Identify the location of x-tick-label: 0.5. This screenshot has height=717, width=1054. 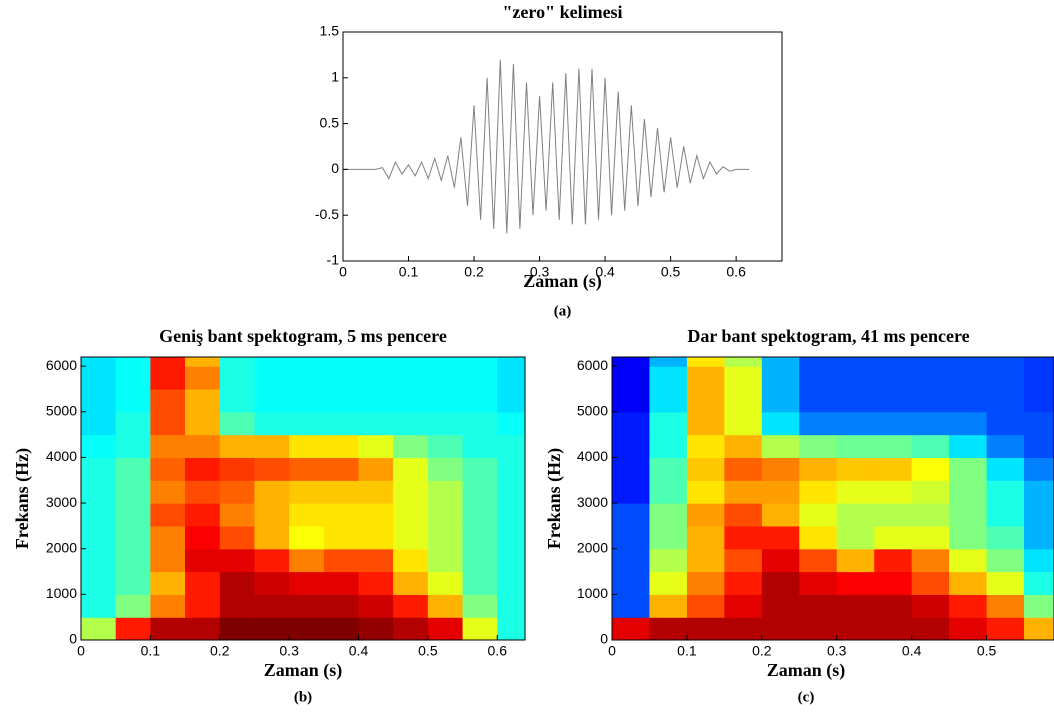
(428, 651).